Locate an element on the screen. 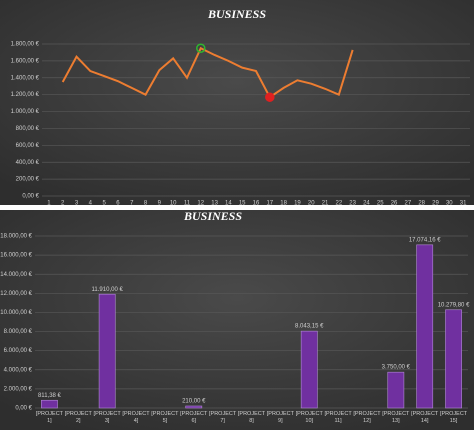  x-tick-label: [PROJECT 2] is located at coordinates (78, 417).